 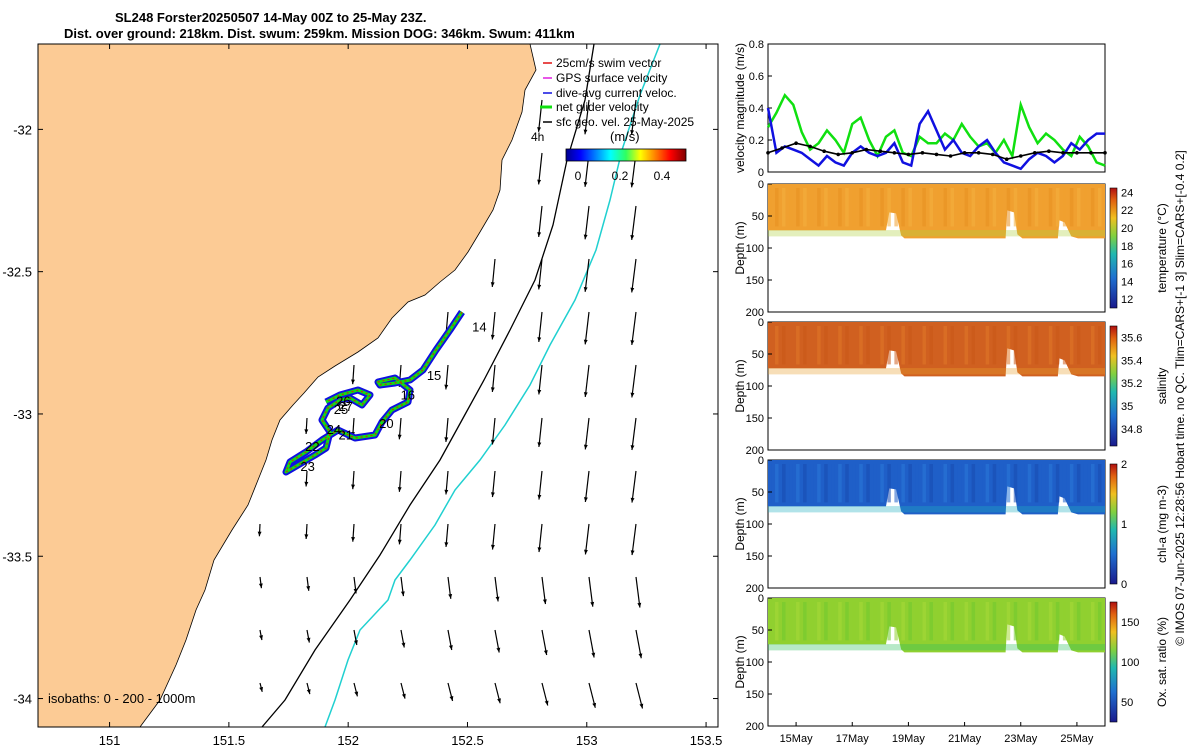 I want to click on vel-y-tick-label: 0.4, so click(x=756, y=109).